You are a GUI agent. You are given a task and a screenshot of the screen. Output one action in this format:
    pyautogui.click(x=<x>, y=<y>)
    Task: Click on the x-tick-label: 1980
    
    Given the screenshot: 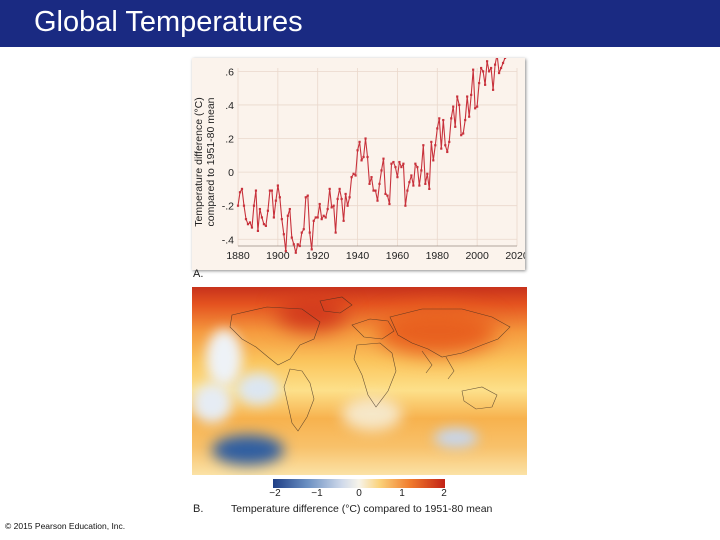 What is the action you would take?
    pyautogui.click(x=438, y=256)
    